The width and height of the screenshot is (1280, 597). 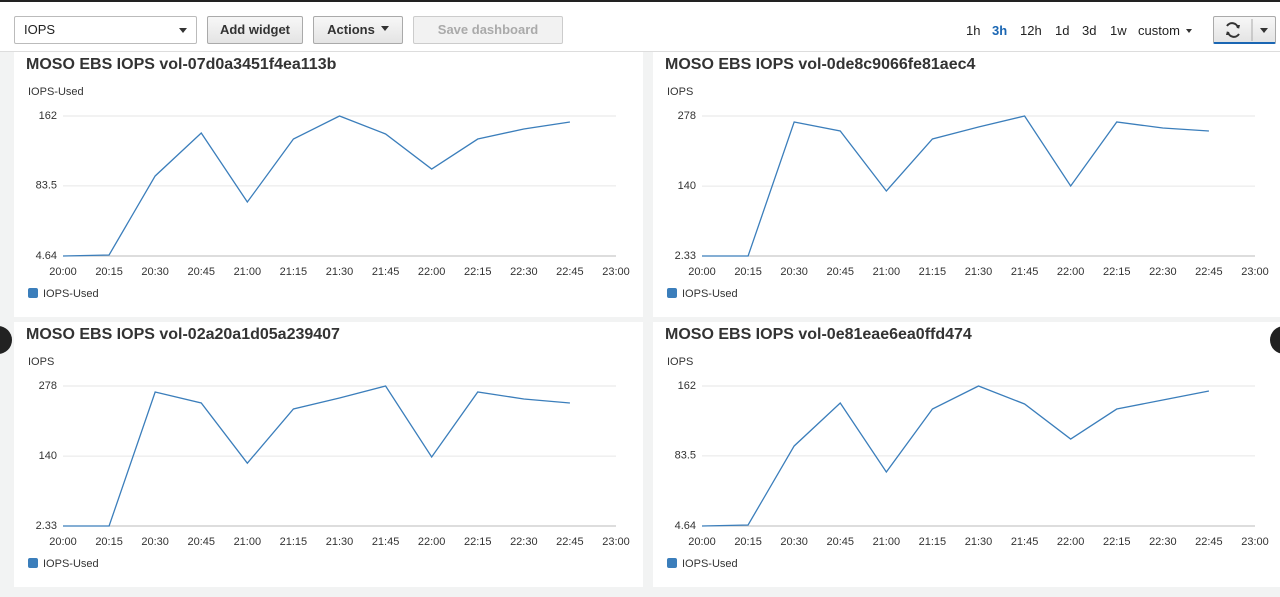 I want to click on save-dashboard-button: Save dashboard, so click(x=488, y=30).